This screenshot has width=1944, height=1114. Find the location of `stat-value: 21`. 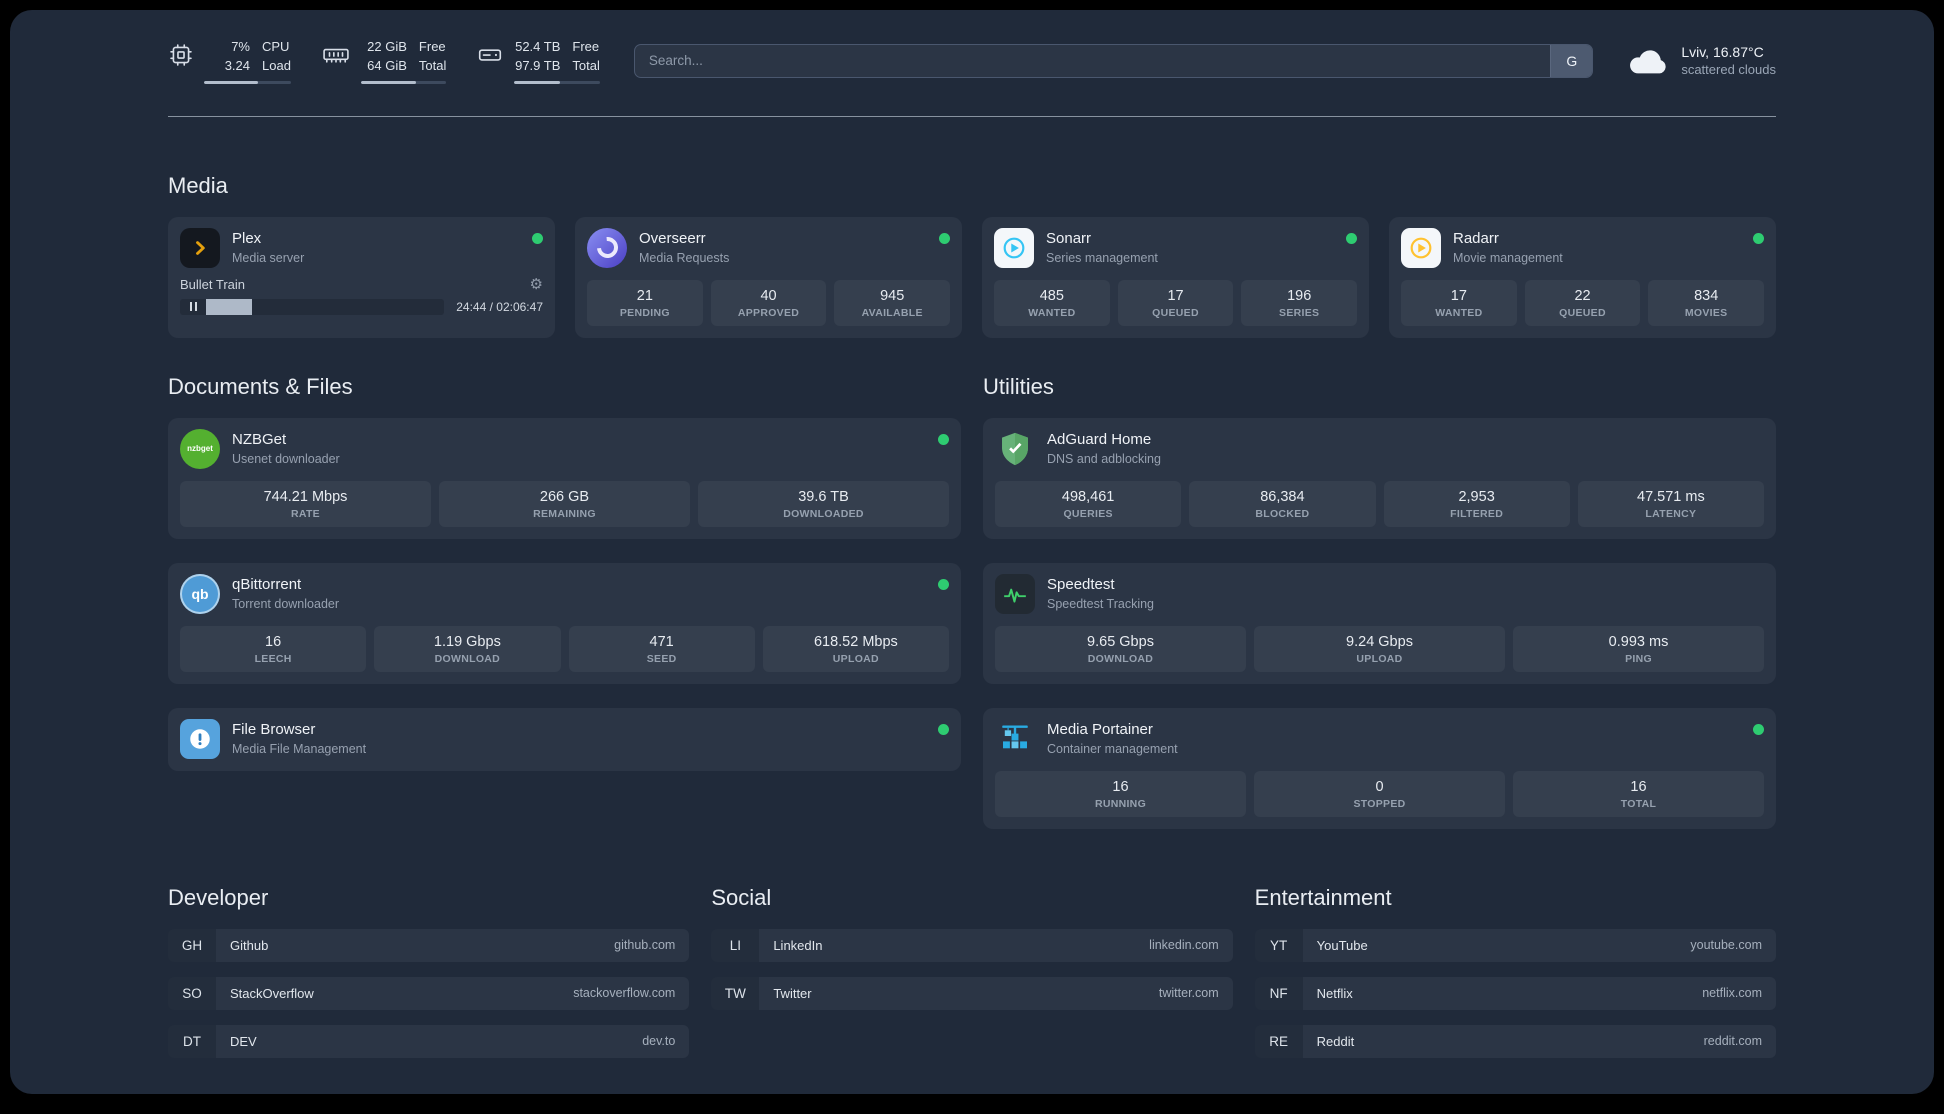

stat-value: 21 is located at coordinates (644, 295).